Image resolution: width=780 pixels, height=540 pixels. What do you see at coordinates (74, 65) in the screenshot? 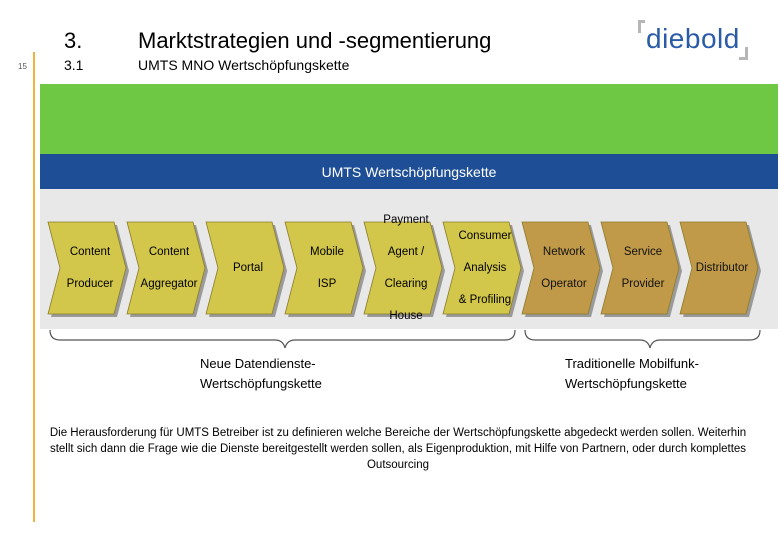
I see `subsection-number: 3.1` at bounding box center [74, 65].